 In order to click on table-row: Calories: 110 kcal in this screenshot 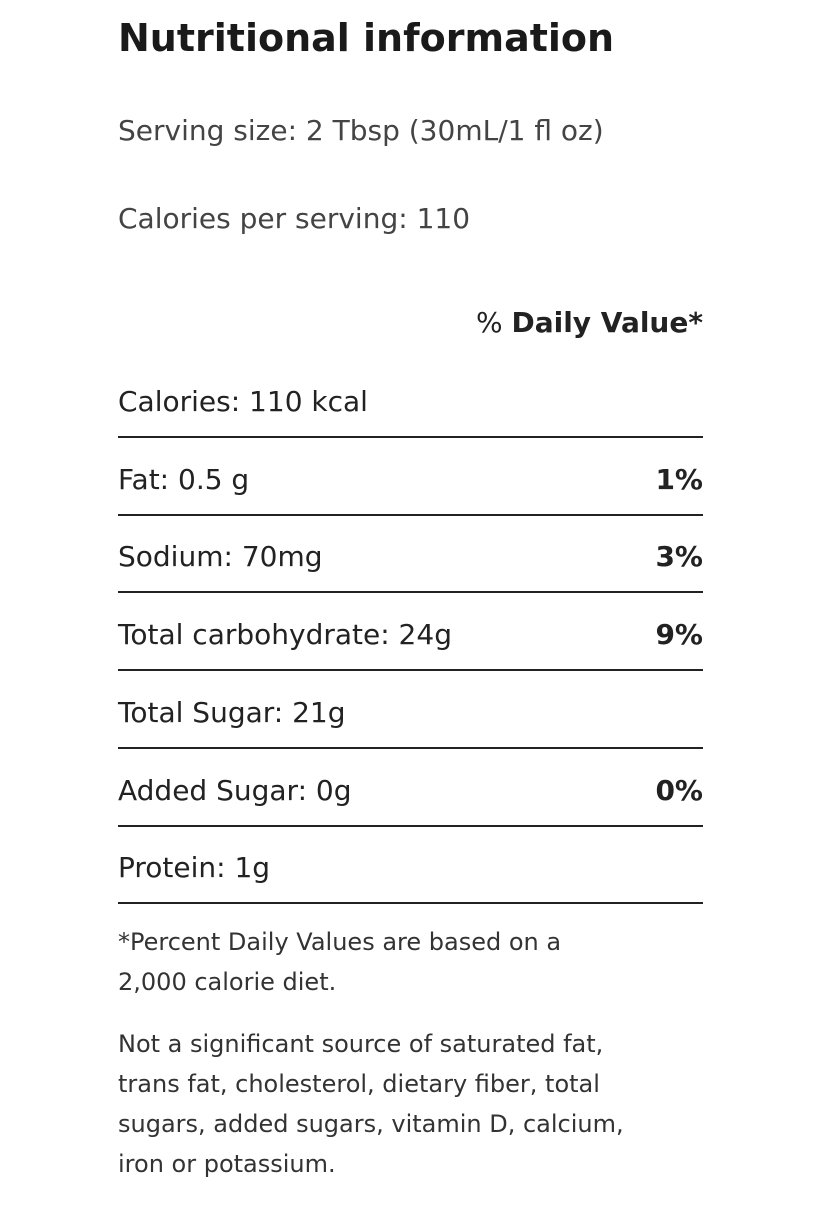, I will do `click(410, 399)`.